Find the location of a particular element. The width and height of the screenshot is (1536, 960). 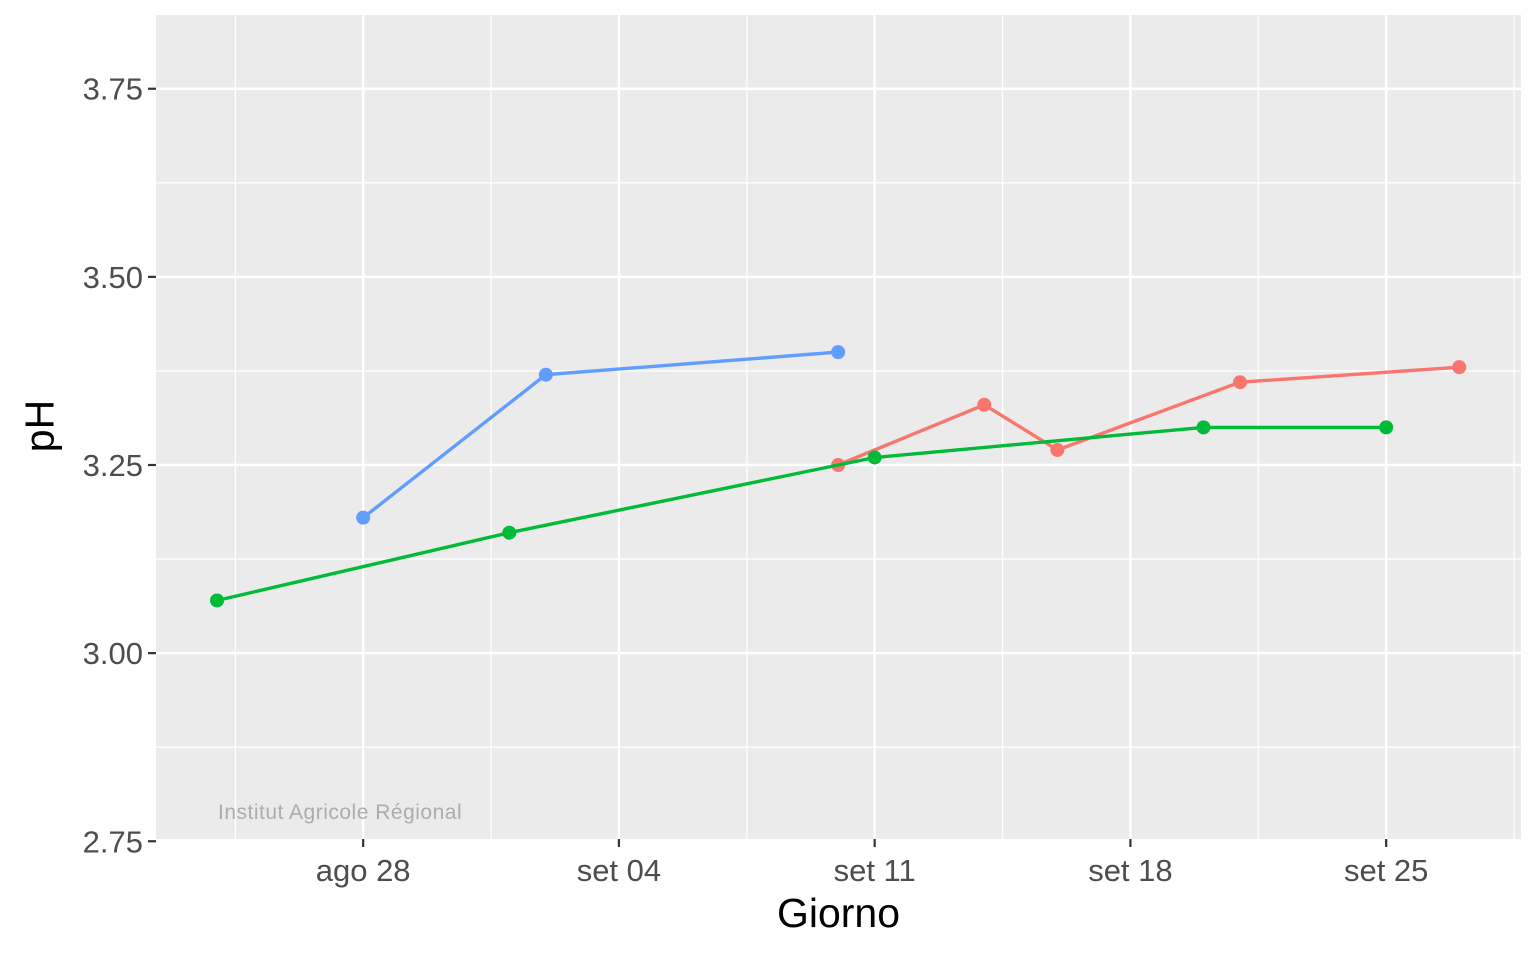

x-axis-title: Giorno is located at coordinates (838, 913).